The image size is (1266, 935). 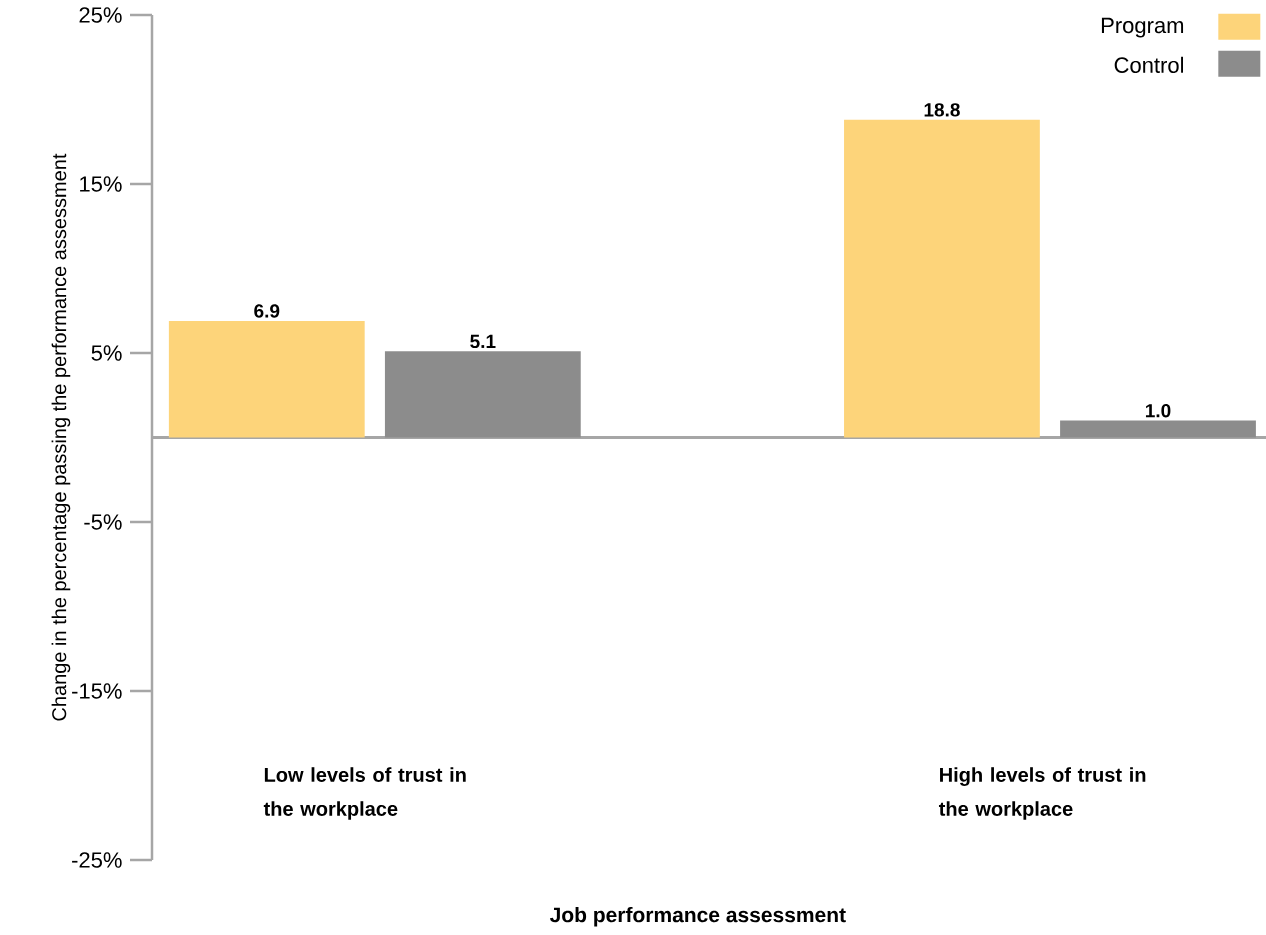 What do you see at coordinates (364, 793) in the screenshot?
I see `x-tick-label: Low levels of trust in the workplace` at bounding box center [364, 793].